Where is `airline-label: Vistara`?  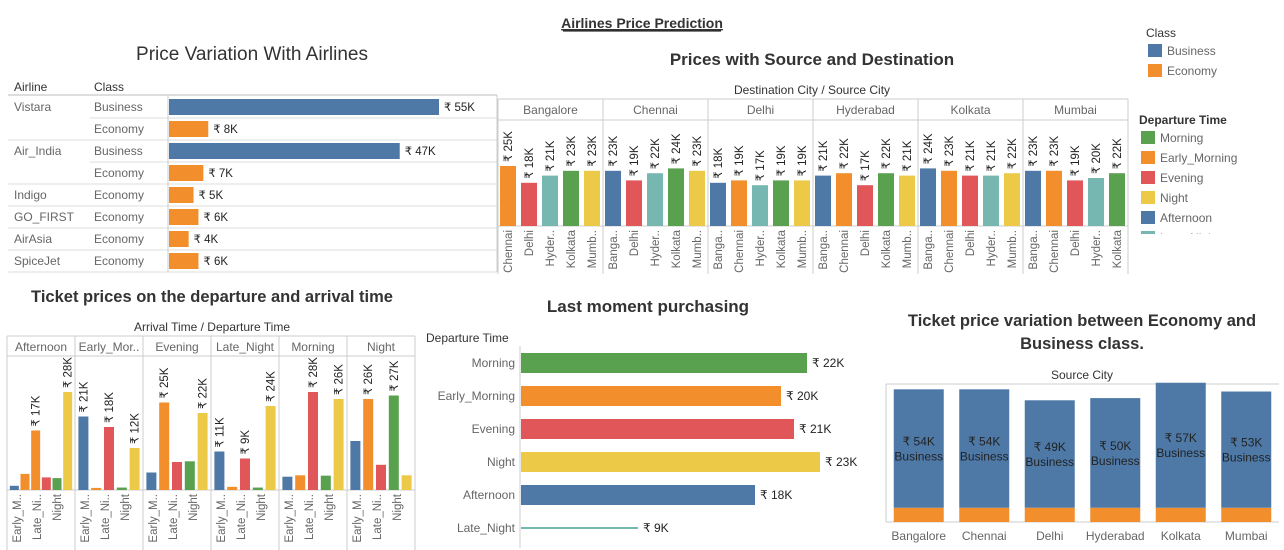 airline-label: Vistara is located at coordinates (32, 107).